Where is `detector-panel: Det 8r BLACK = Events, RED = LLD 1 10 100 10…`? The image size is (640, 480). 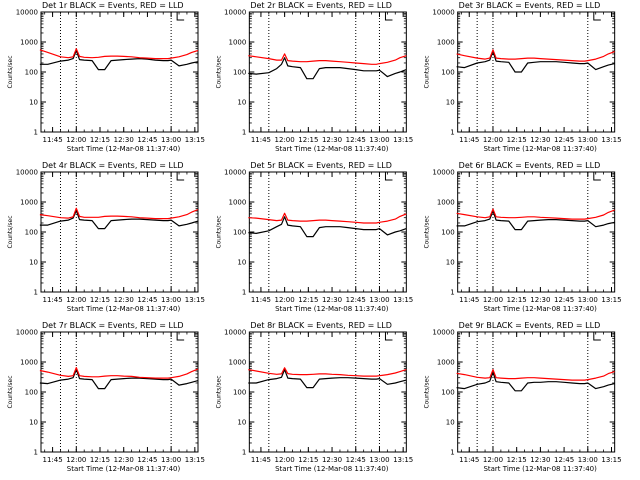
detector-panel: Det 8r BLACK = Events, RED = LLD 1 10 100 10… is located at coordinates (314, 397).